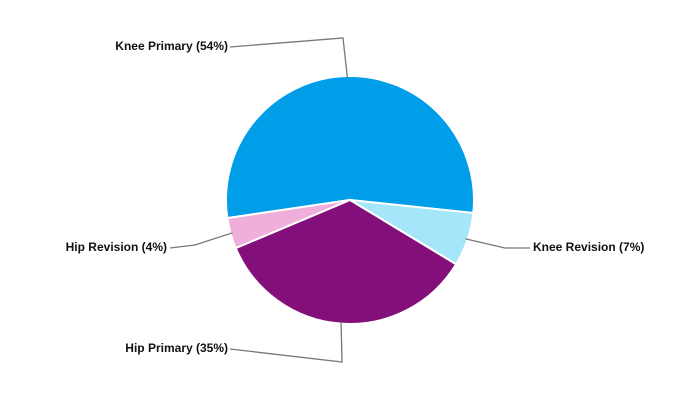 The height and width of the screenshot is (400, 700). What do you see at coordinates (116, 247) in the screenshot?
I see `data-label: Hip Revision (4%)` at bounding box center [116, 247].